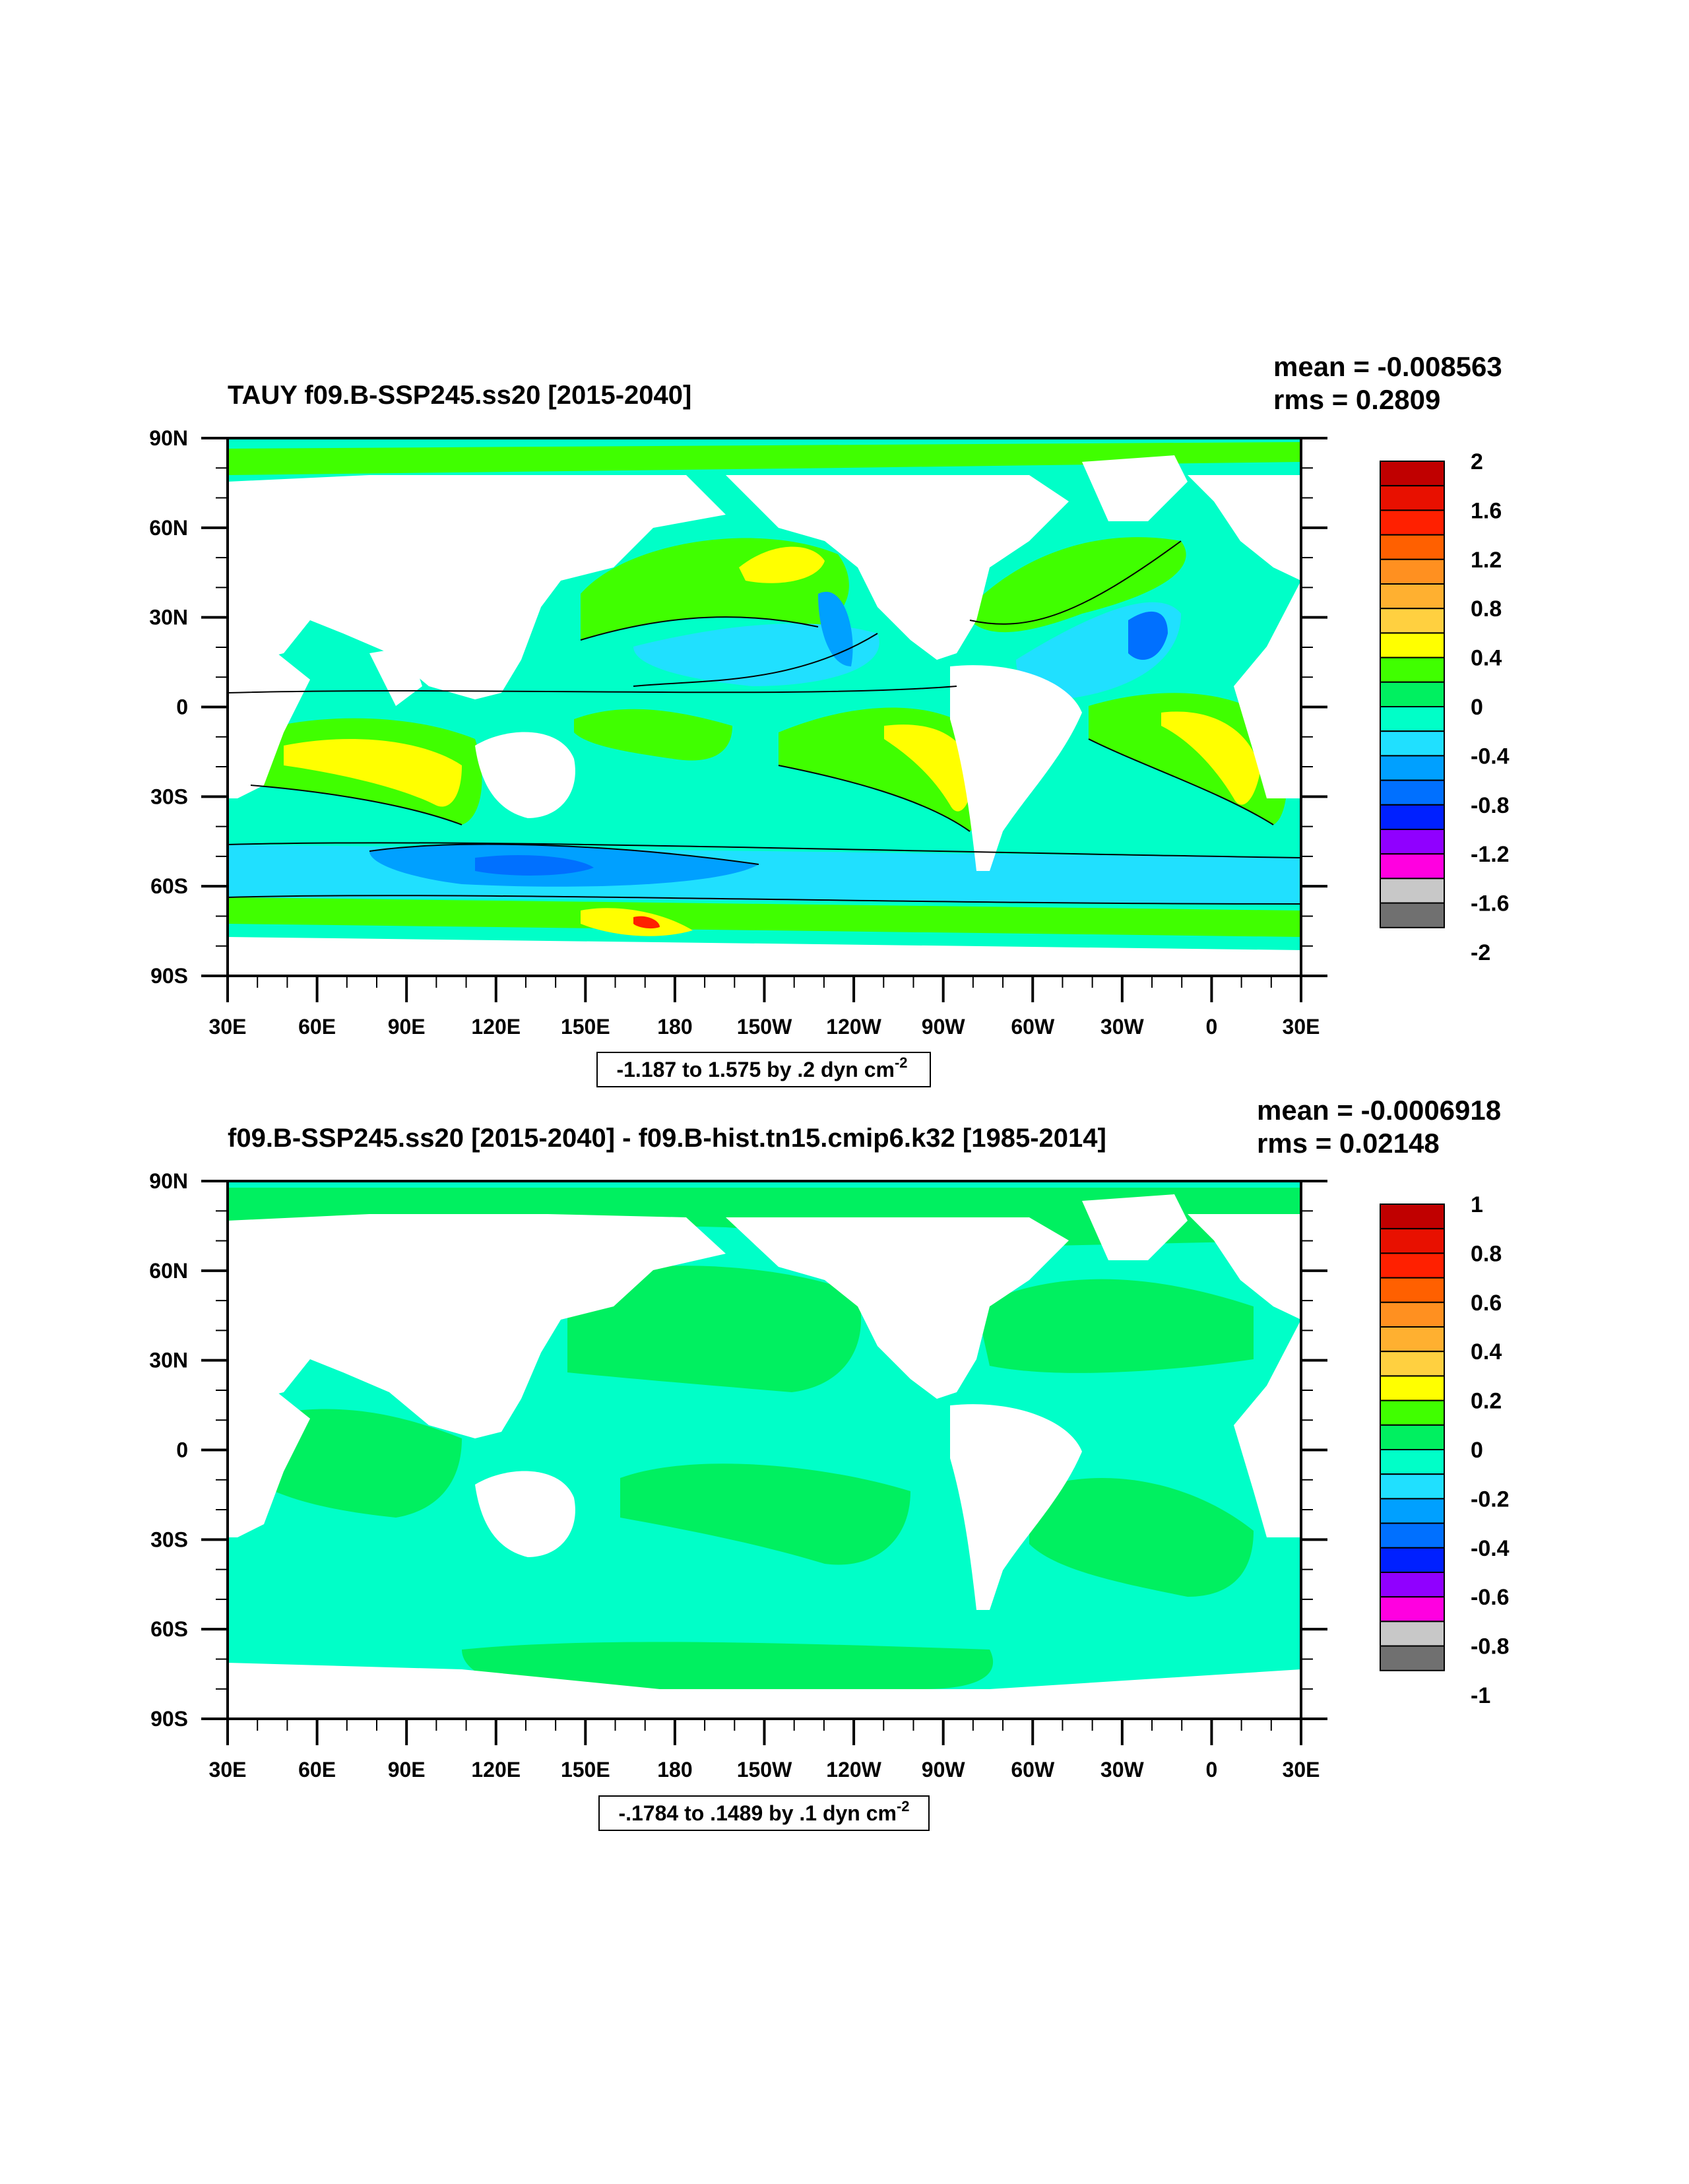 This screenshot has width=1689, height=2184. I want to click on colorbar-label: 1.6, so click(1487, 510).